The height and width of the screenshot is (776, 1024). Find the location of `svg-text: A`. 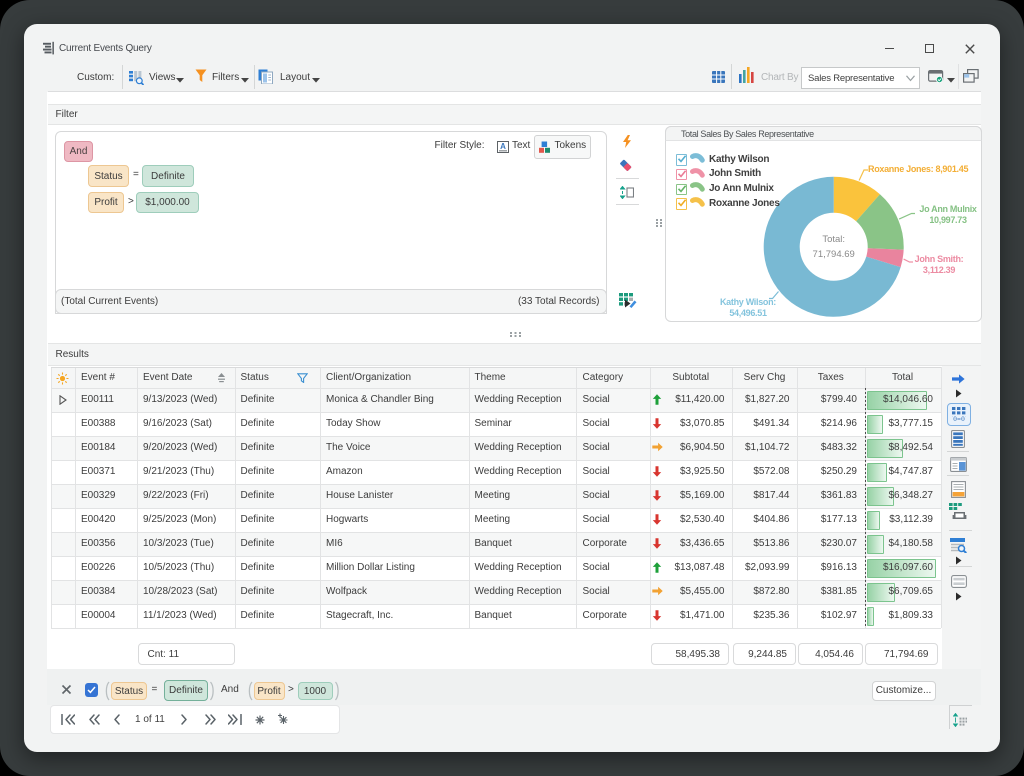

svg-text: A is located at coordinates (503, 146).